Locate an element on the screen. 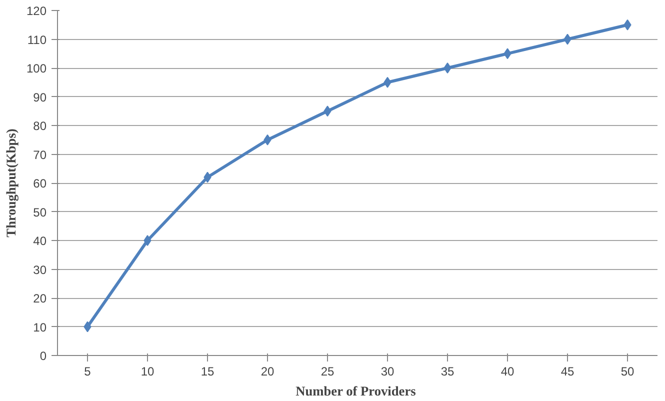 The image size is (665, 401). x-tick-label: 10 is located at coordinates (147, 371).